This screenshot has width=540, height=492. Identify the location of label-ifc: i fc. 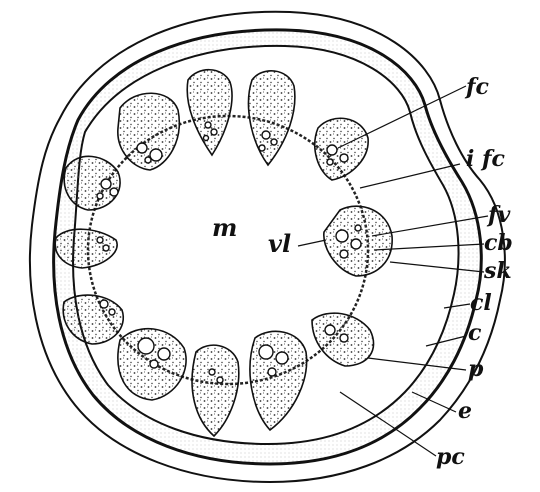
(485, 159).